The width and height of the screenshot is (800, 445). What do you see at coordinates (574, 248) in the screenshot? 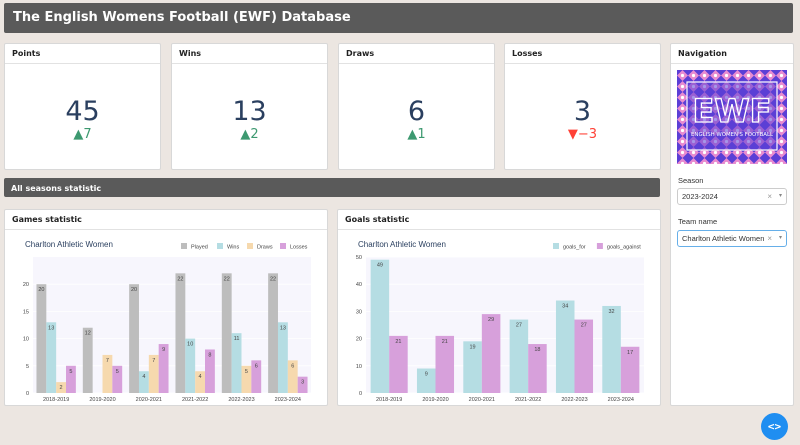
I see `legend-label: goals_for` at bounding box center [574, 248].